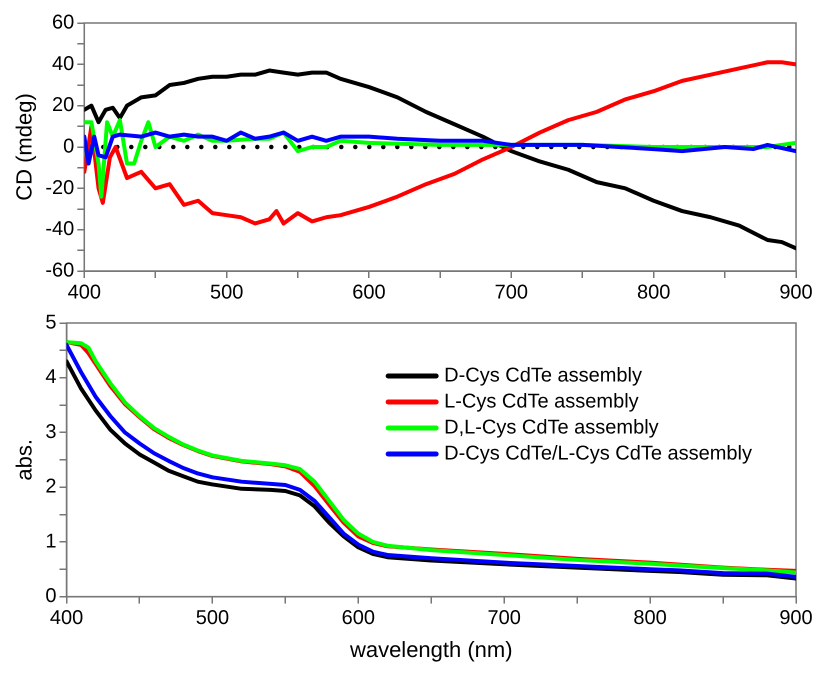 The width and height of the screenshot is (826, 682). I want to click on y-tick-label: 5, so click(51, 323).